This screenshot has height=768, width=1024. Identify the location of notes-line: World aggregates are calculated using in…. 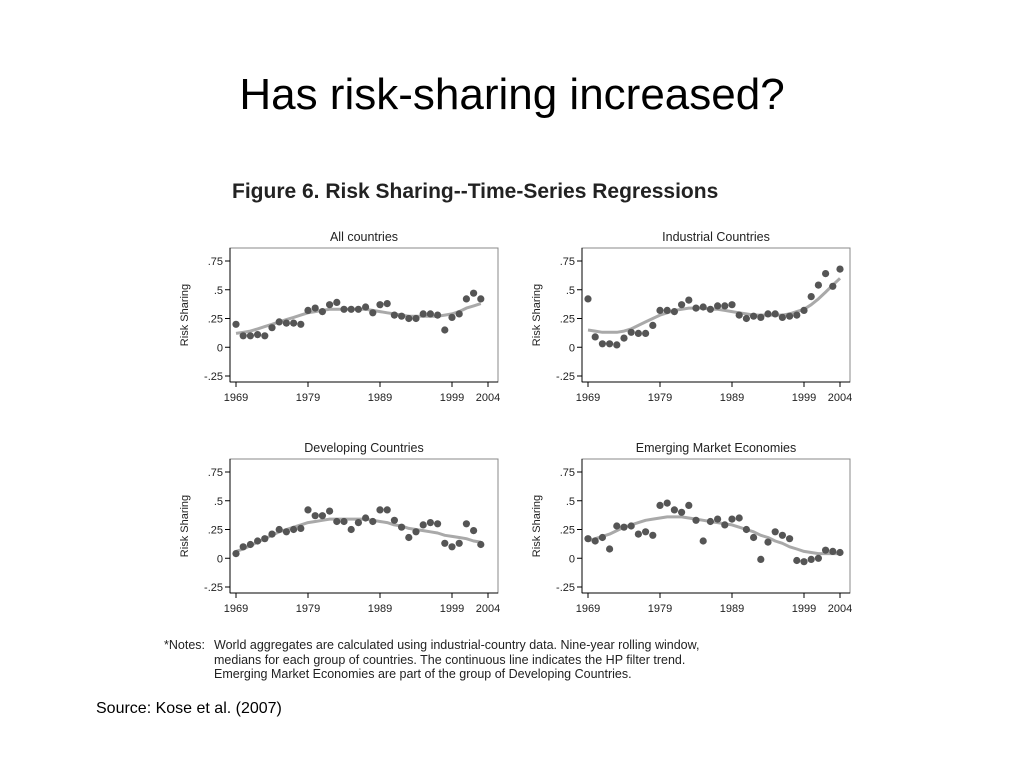
(457, 645).